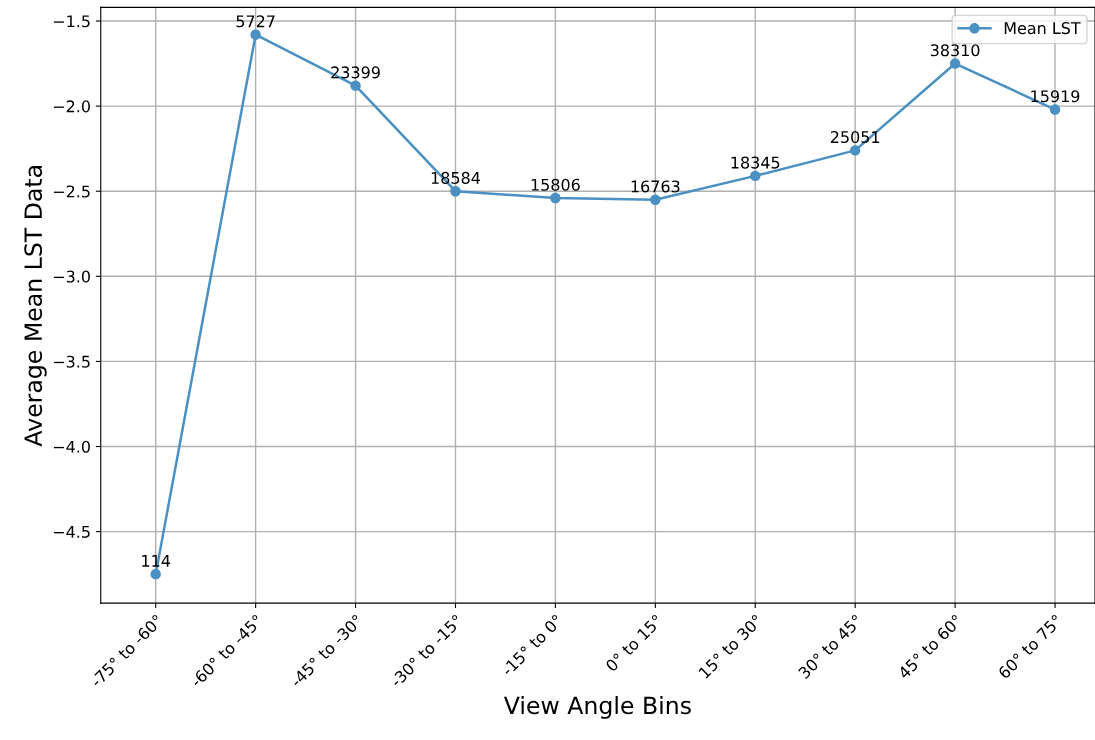 Image resolution: width=1095 pixels, height=740 pixels. I want to click on x-tick-label: 0° to 15°, so click(633, 643).